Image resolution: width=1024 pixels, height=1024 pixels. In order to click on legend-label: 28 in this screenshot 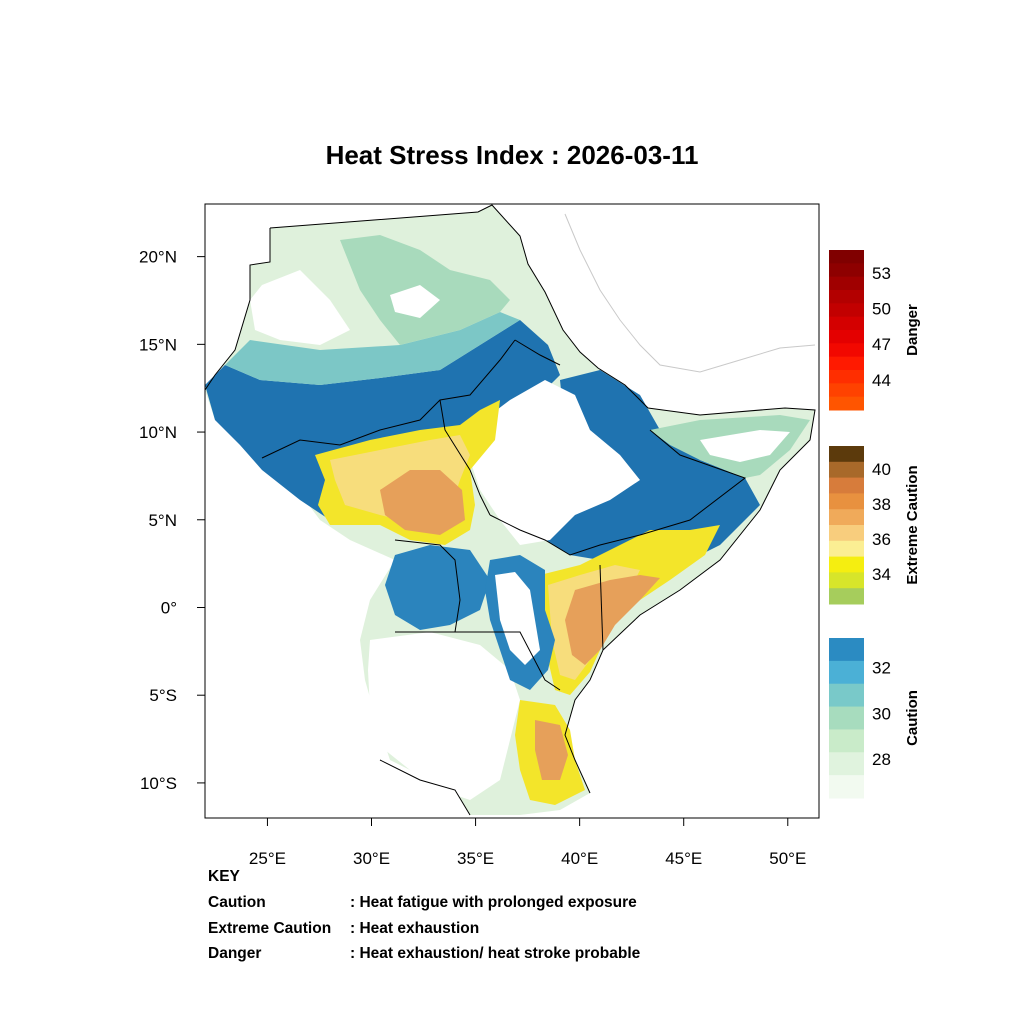, I will do `click(881, 759)`.